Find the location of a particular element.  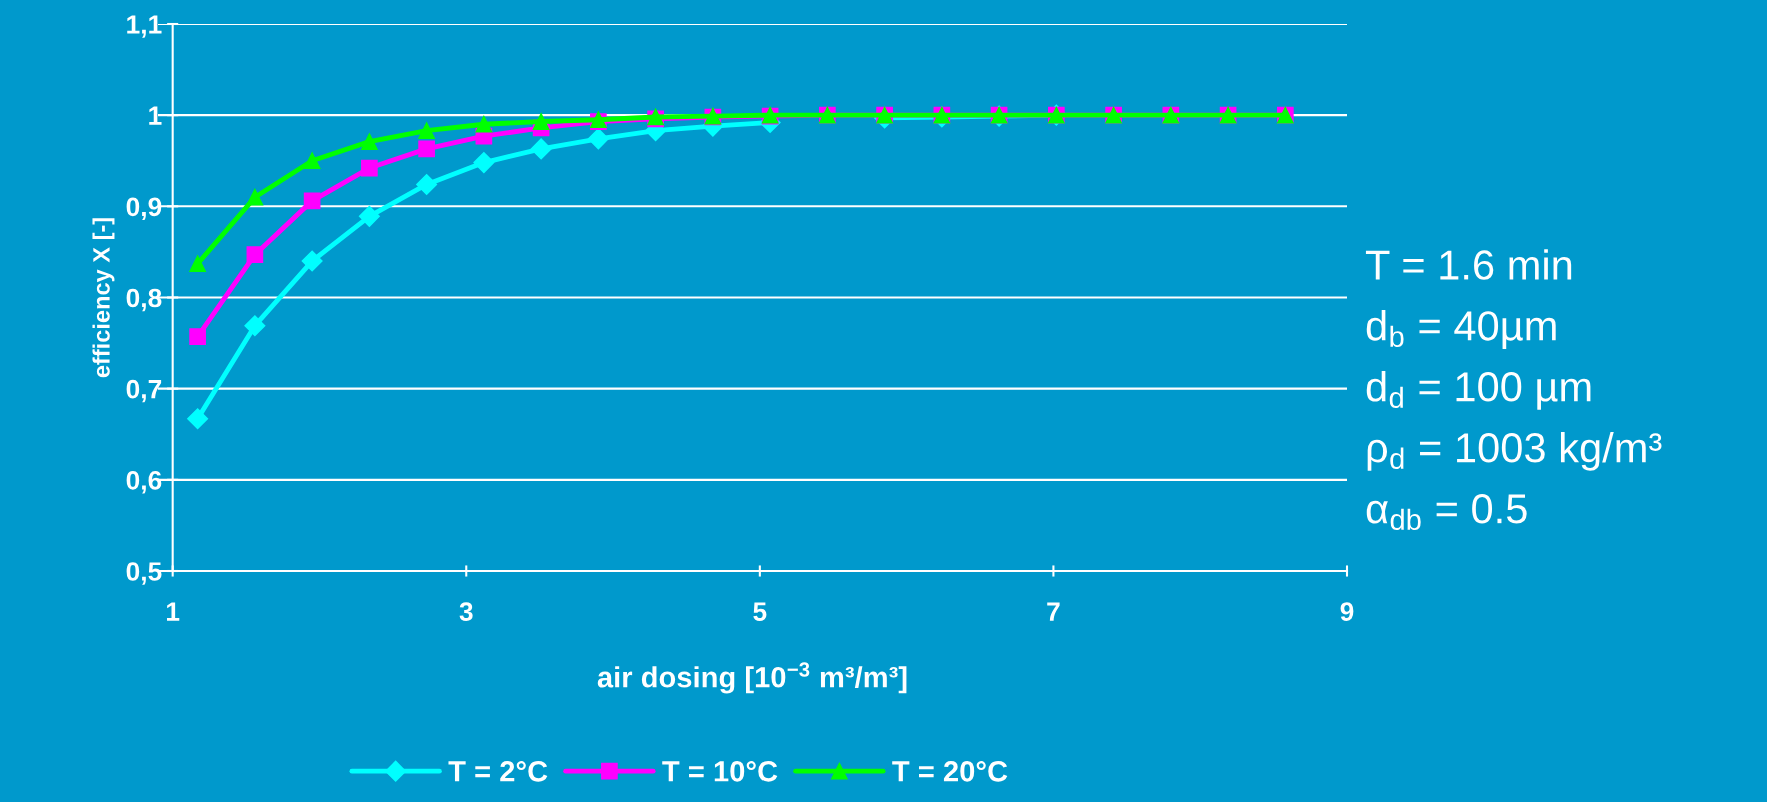

x-tick-label: 9 is located at coordinates (1347, 611).